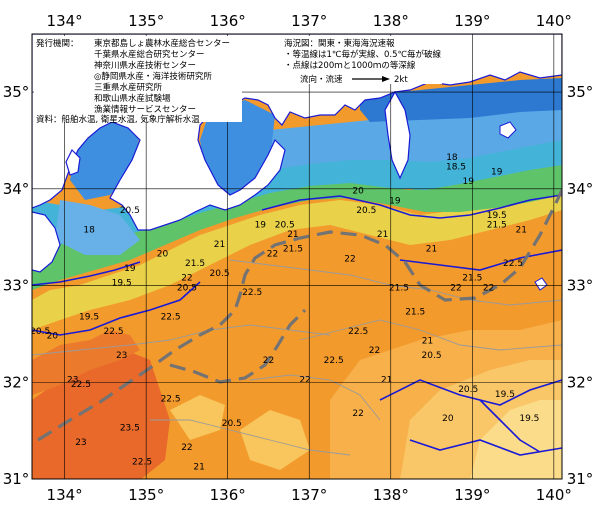 The width and height of the screenshot is (600, 512). Describe the element at coordinates (401, 80) in the screenshot. I see `legend-flow-speed: 2kt` at that location.